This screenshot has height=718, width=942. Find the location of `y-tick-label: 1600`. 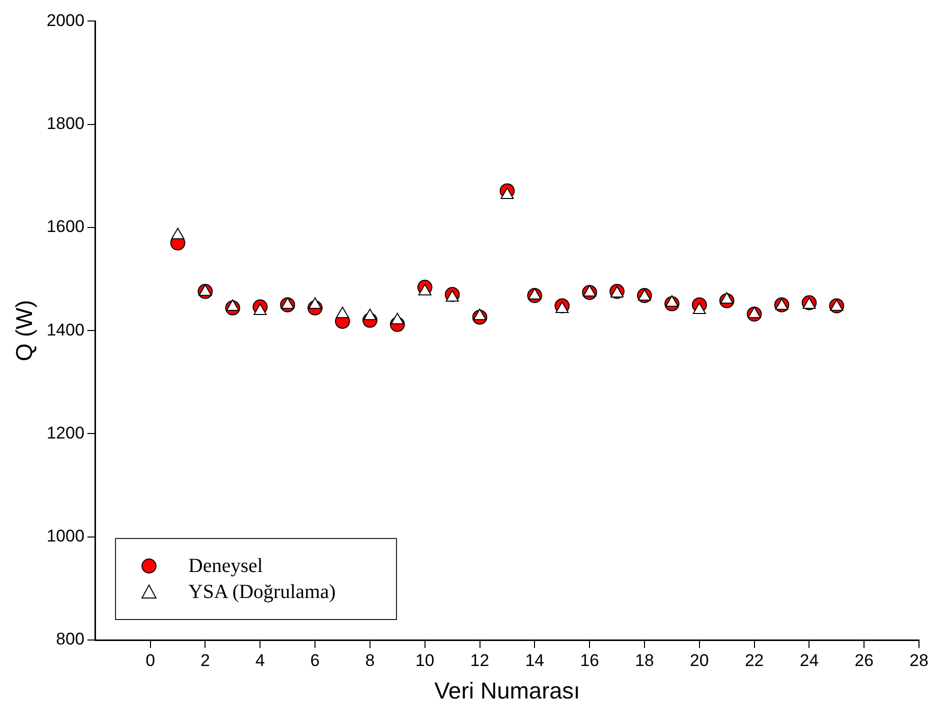

y-tick-label: 1600 is located at coordinates (65, 226).